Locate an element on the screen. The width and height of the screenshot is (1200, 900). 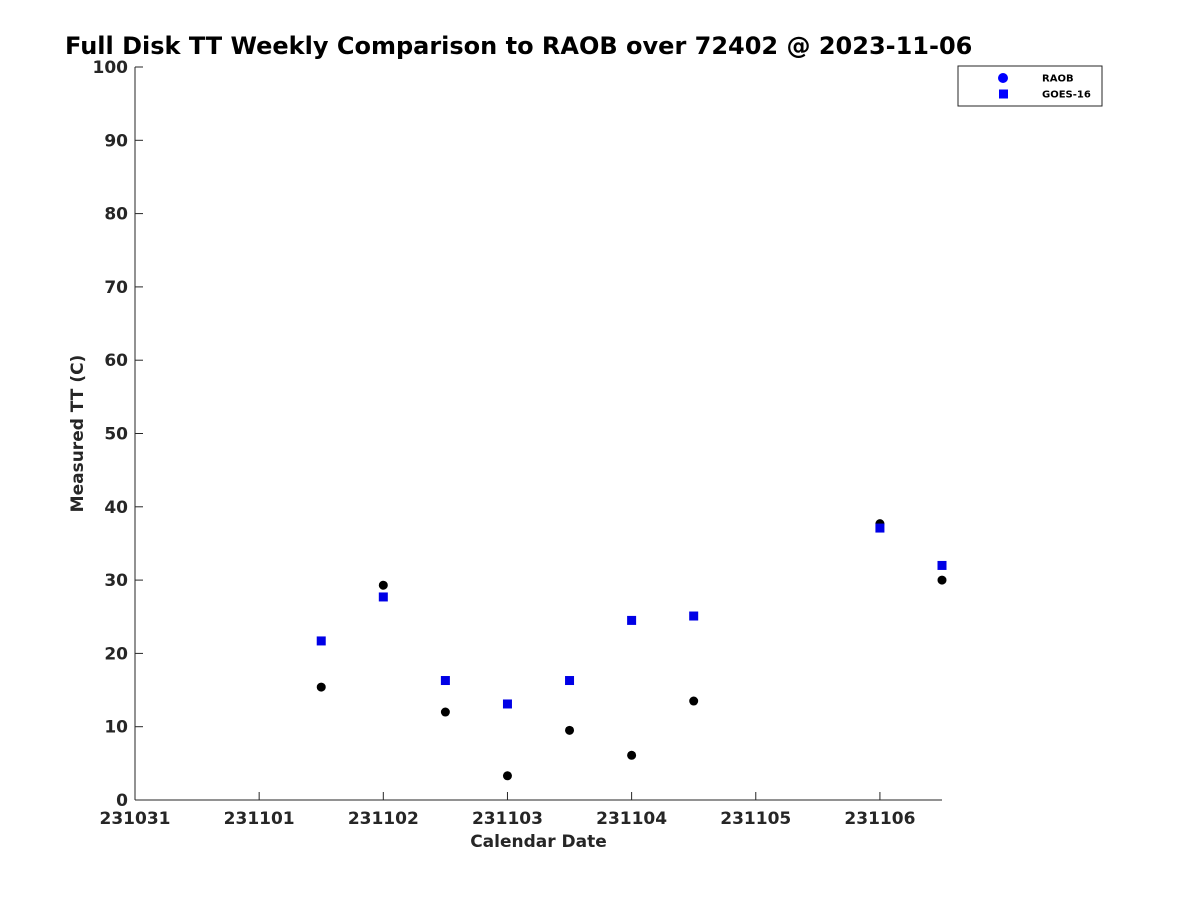
y-tick-label: 90 is located at coordinates (116, 141).